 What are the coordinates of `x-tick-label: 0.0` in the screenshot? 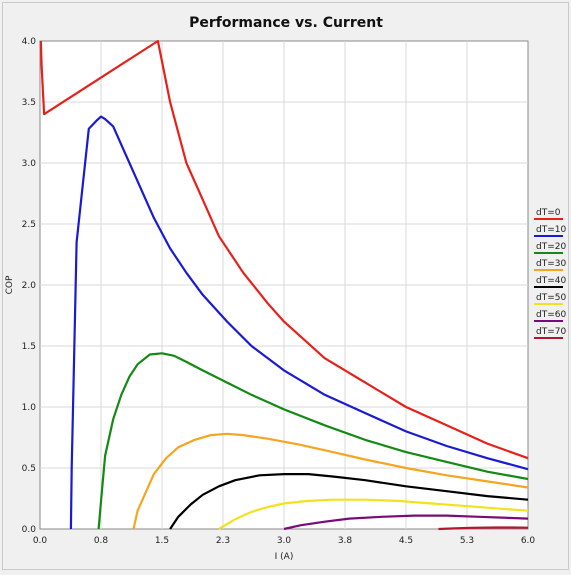 It's located at (40, 541).